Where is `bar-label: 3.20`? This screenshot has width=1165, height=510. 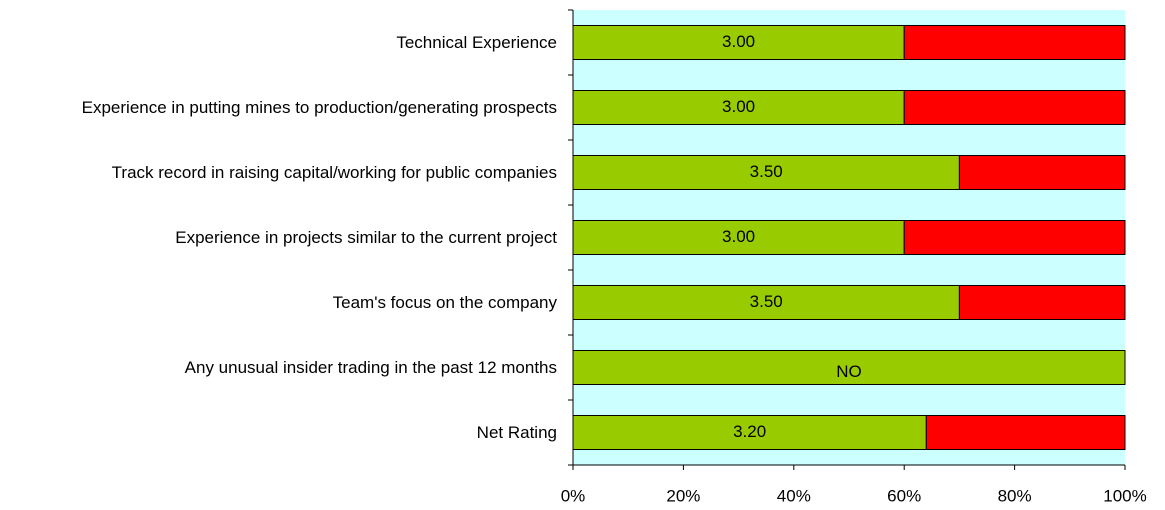 bar-label: 3.20 is located at coordinates (749, 431).